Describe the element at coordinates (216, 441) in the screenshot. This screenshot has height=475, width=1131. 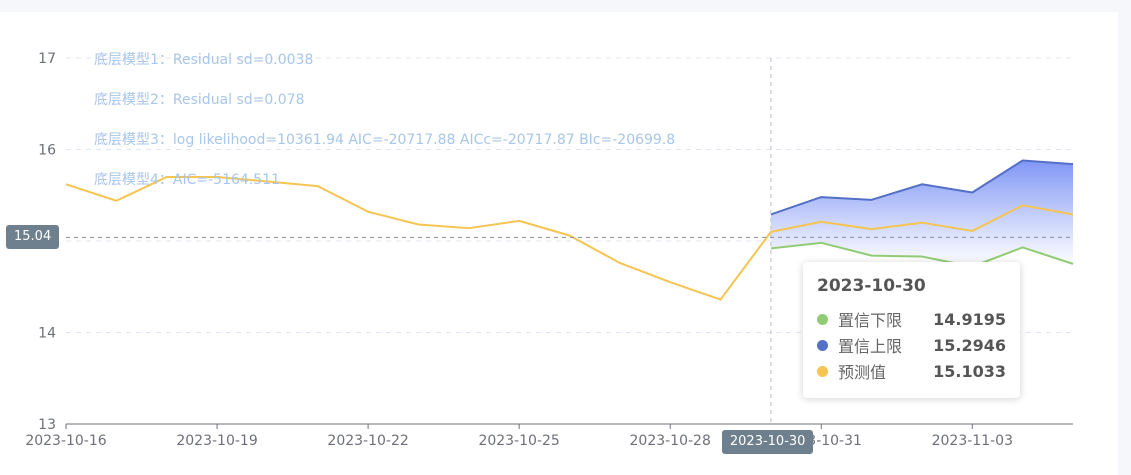
I see `x-tick-label: 2023-10-19` at that location.